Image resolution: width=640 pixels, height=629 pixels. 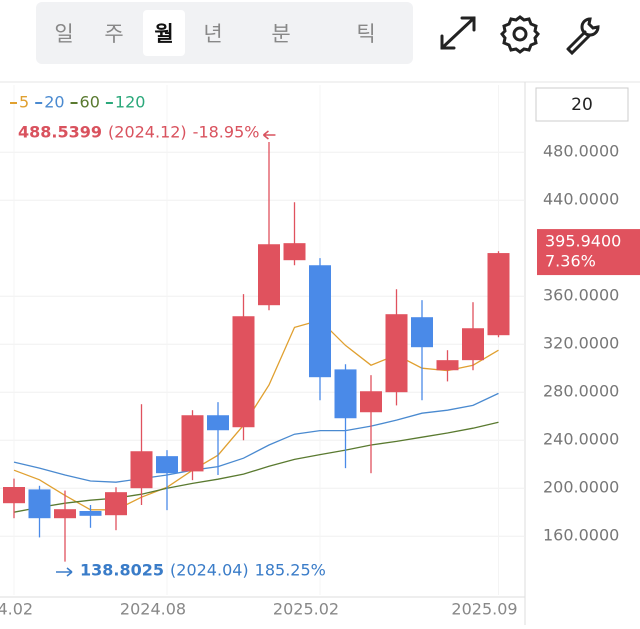 What do you see at coordinates (583, 36) in the screenshot?
I see `tools-icon` at bounding box center [583, 36].